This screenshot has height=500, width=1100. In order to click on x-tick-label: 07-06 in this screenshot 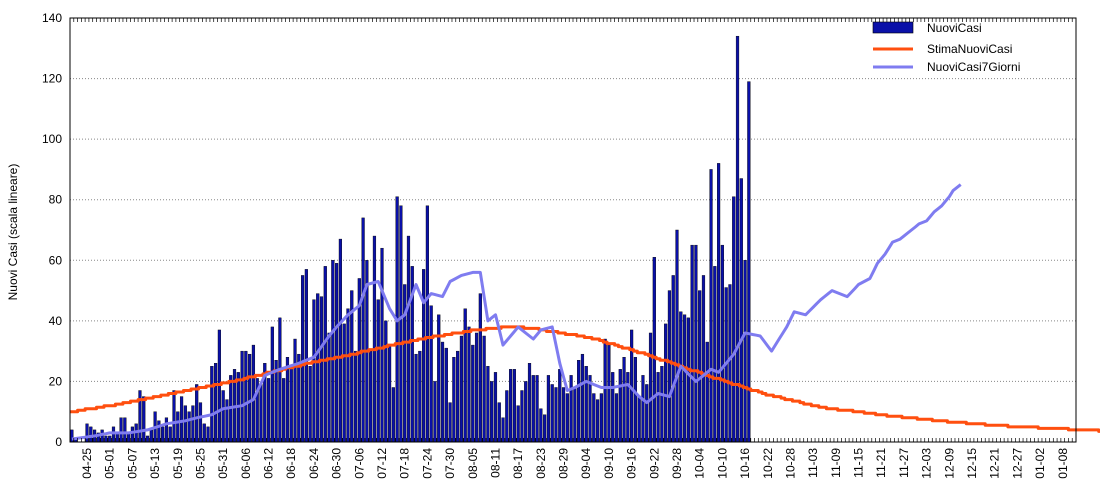, I will do `click(359, 463)`.